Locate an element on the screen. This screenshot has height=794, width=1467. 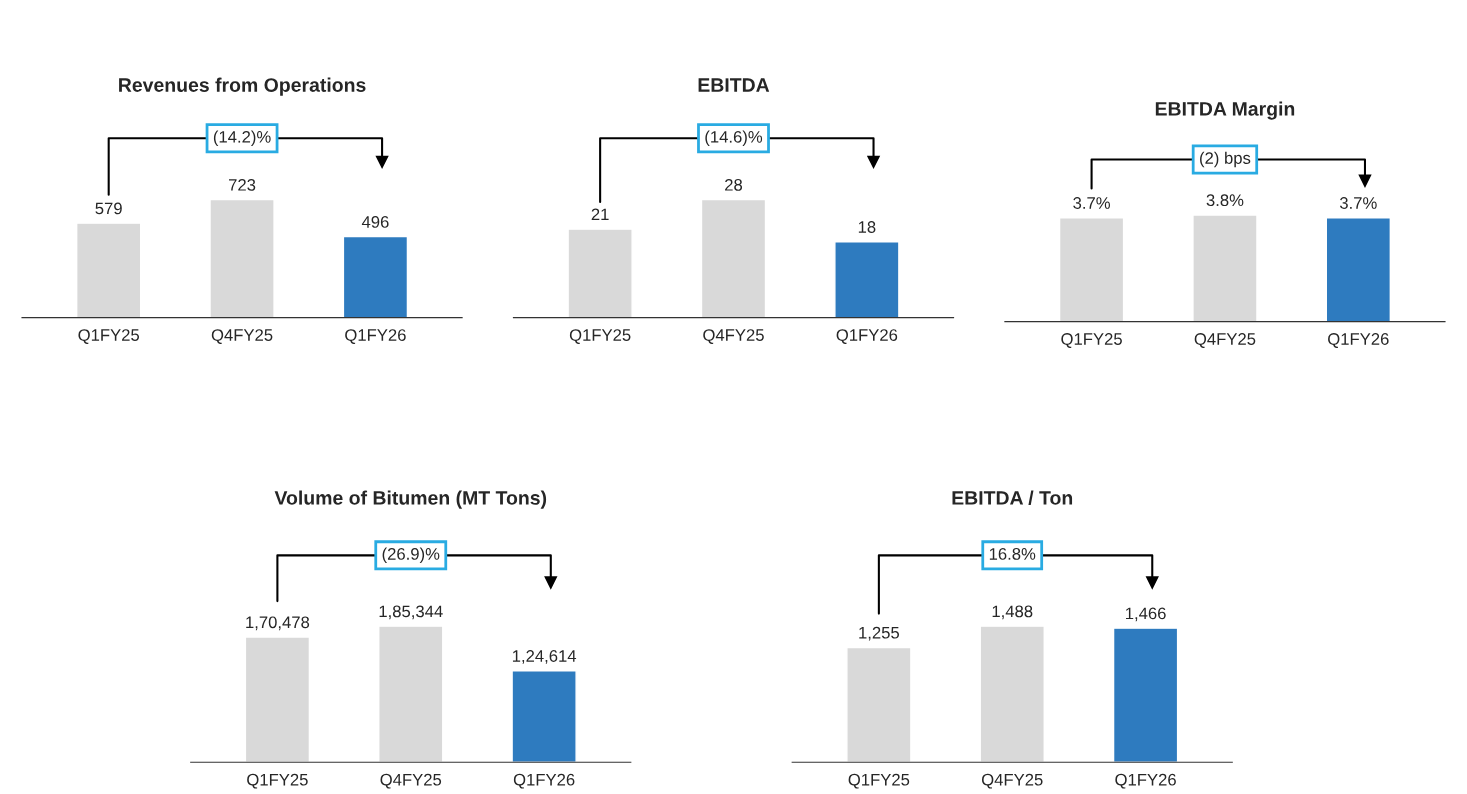
data-label: 1,85,344 is located at coordinates (411, 612).